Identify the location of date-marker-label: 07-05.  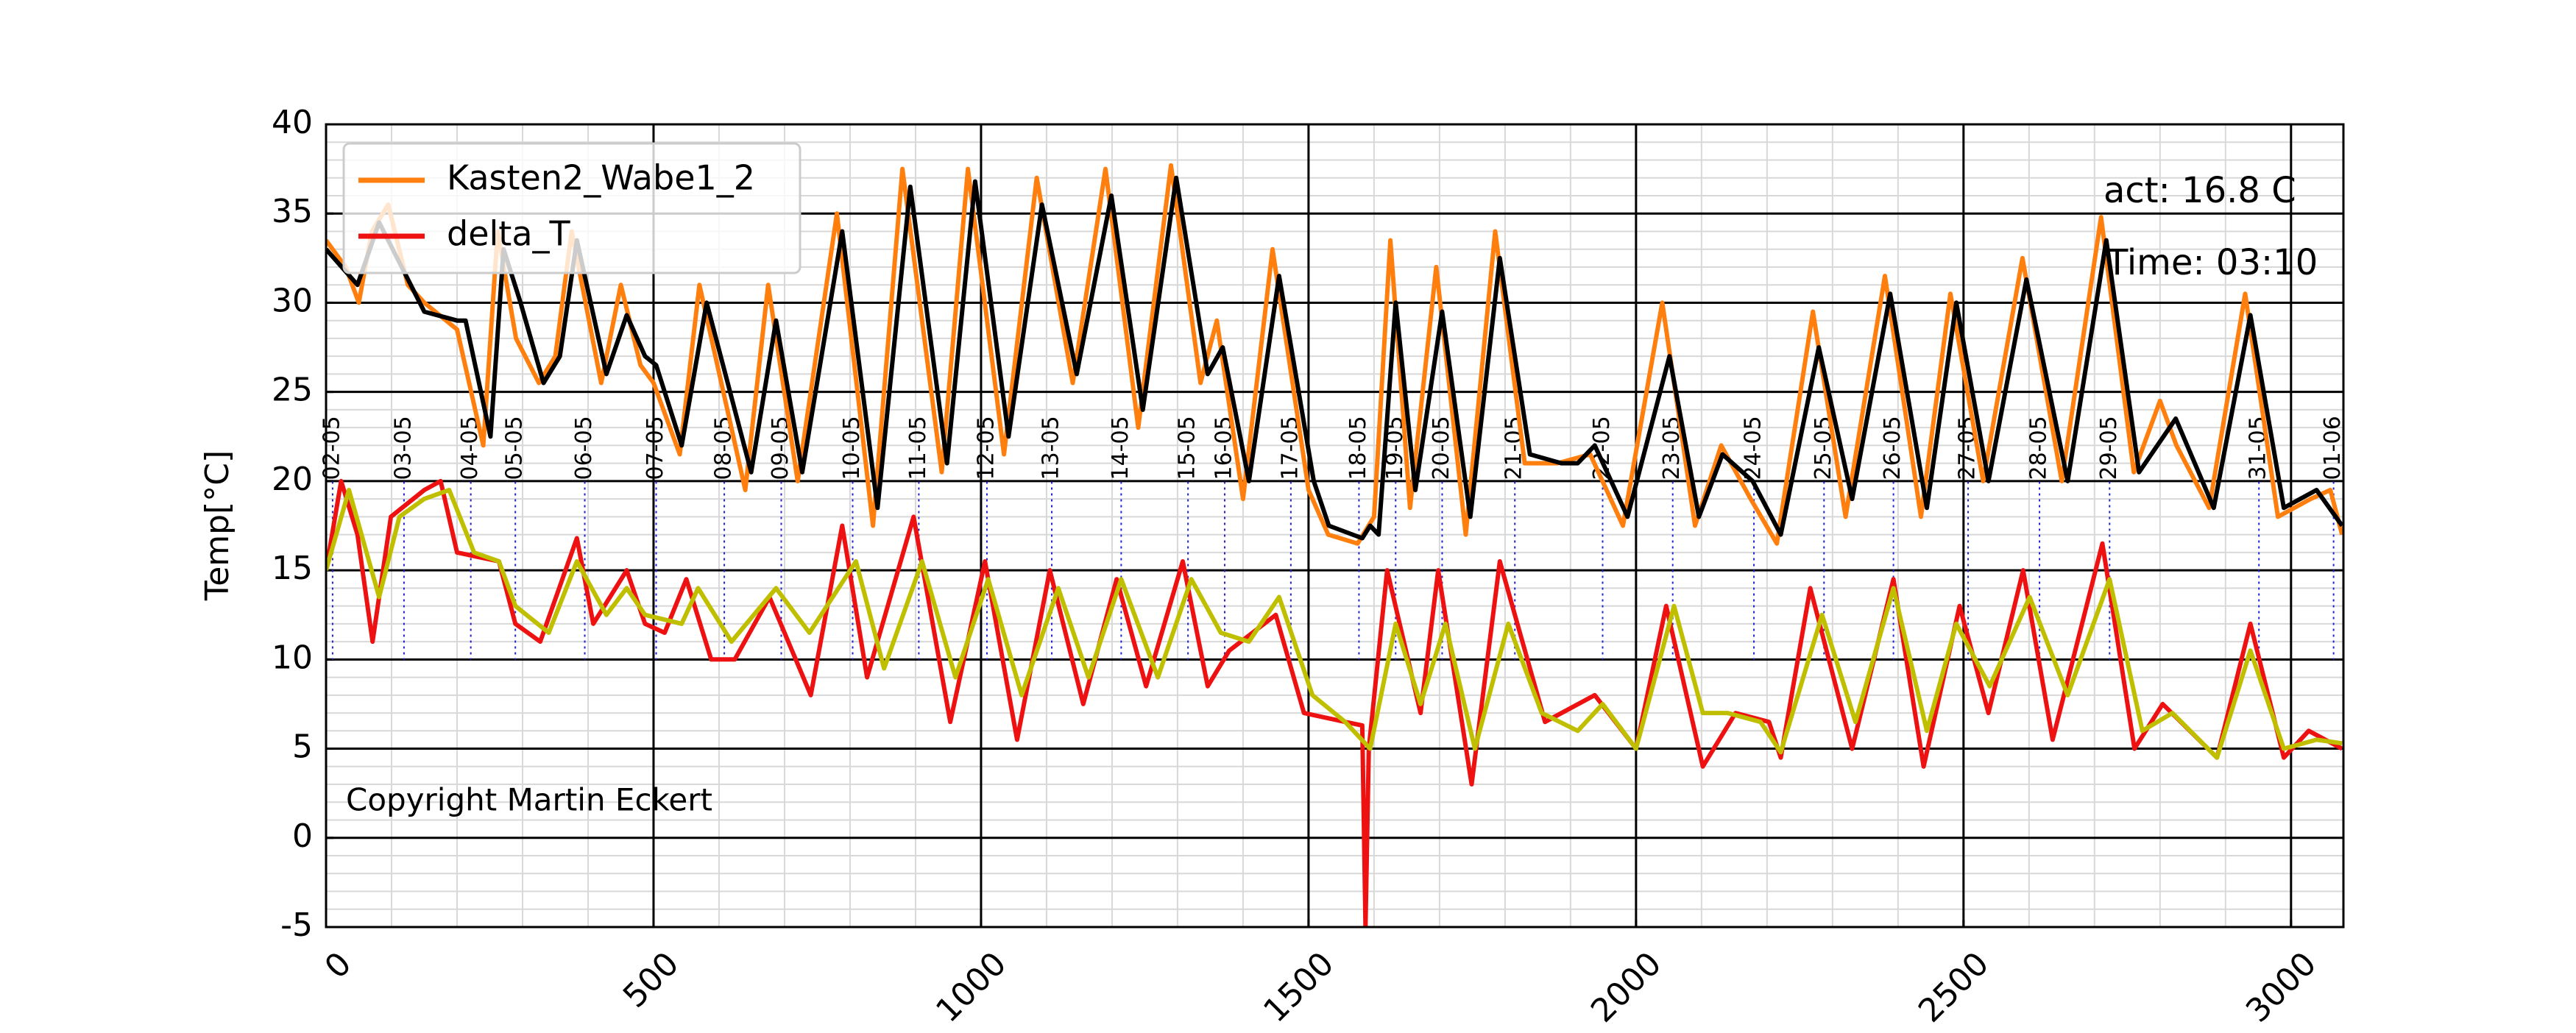
(655, 448).